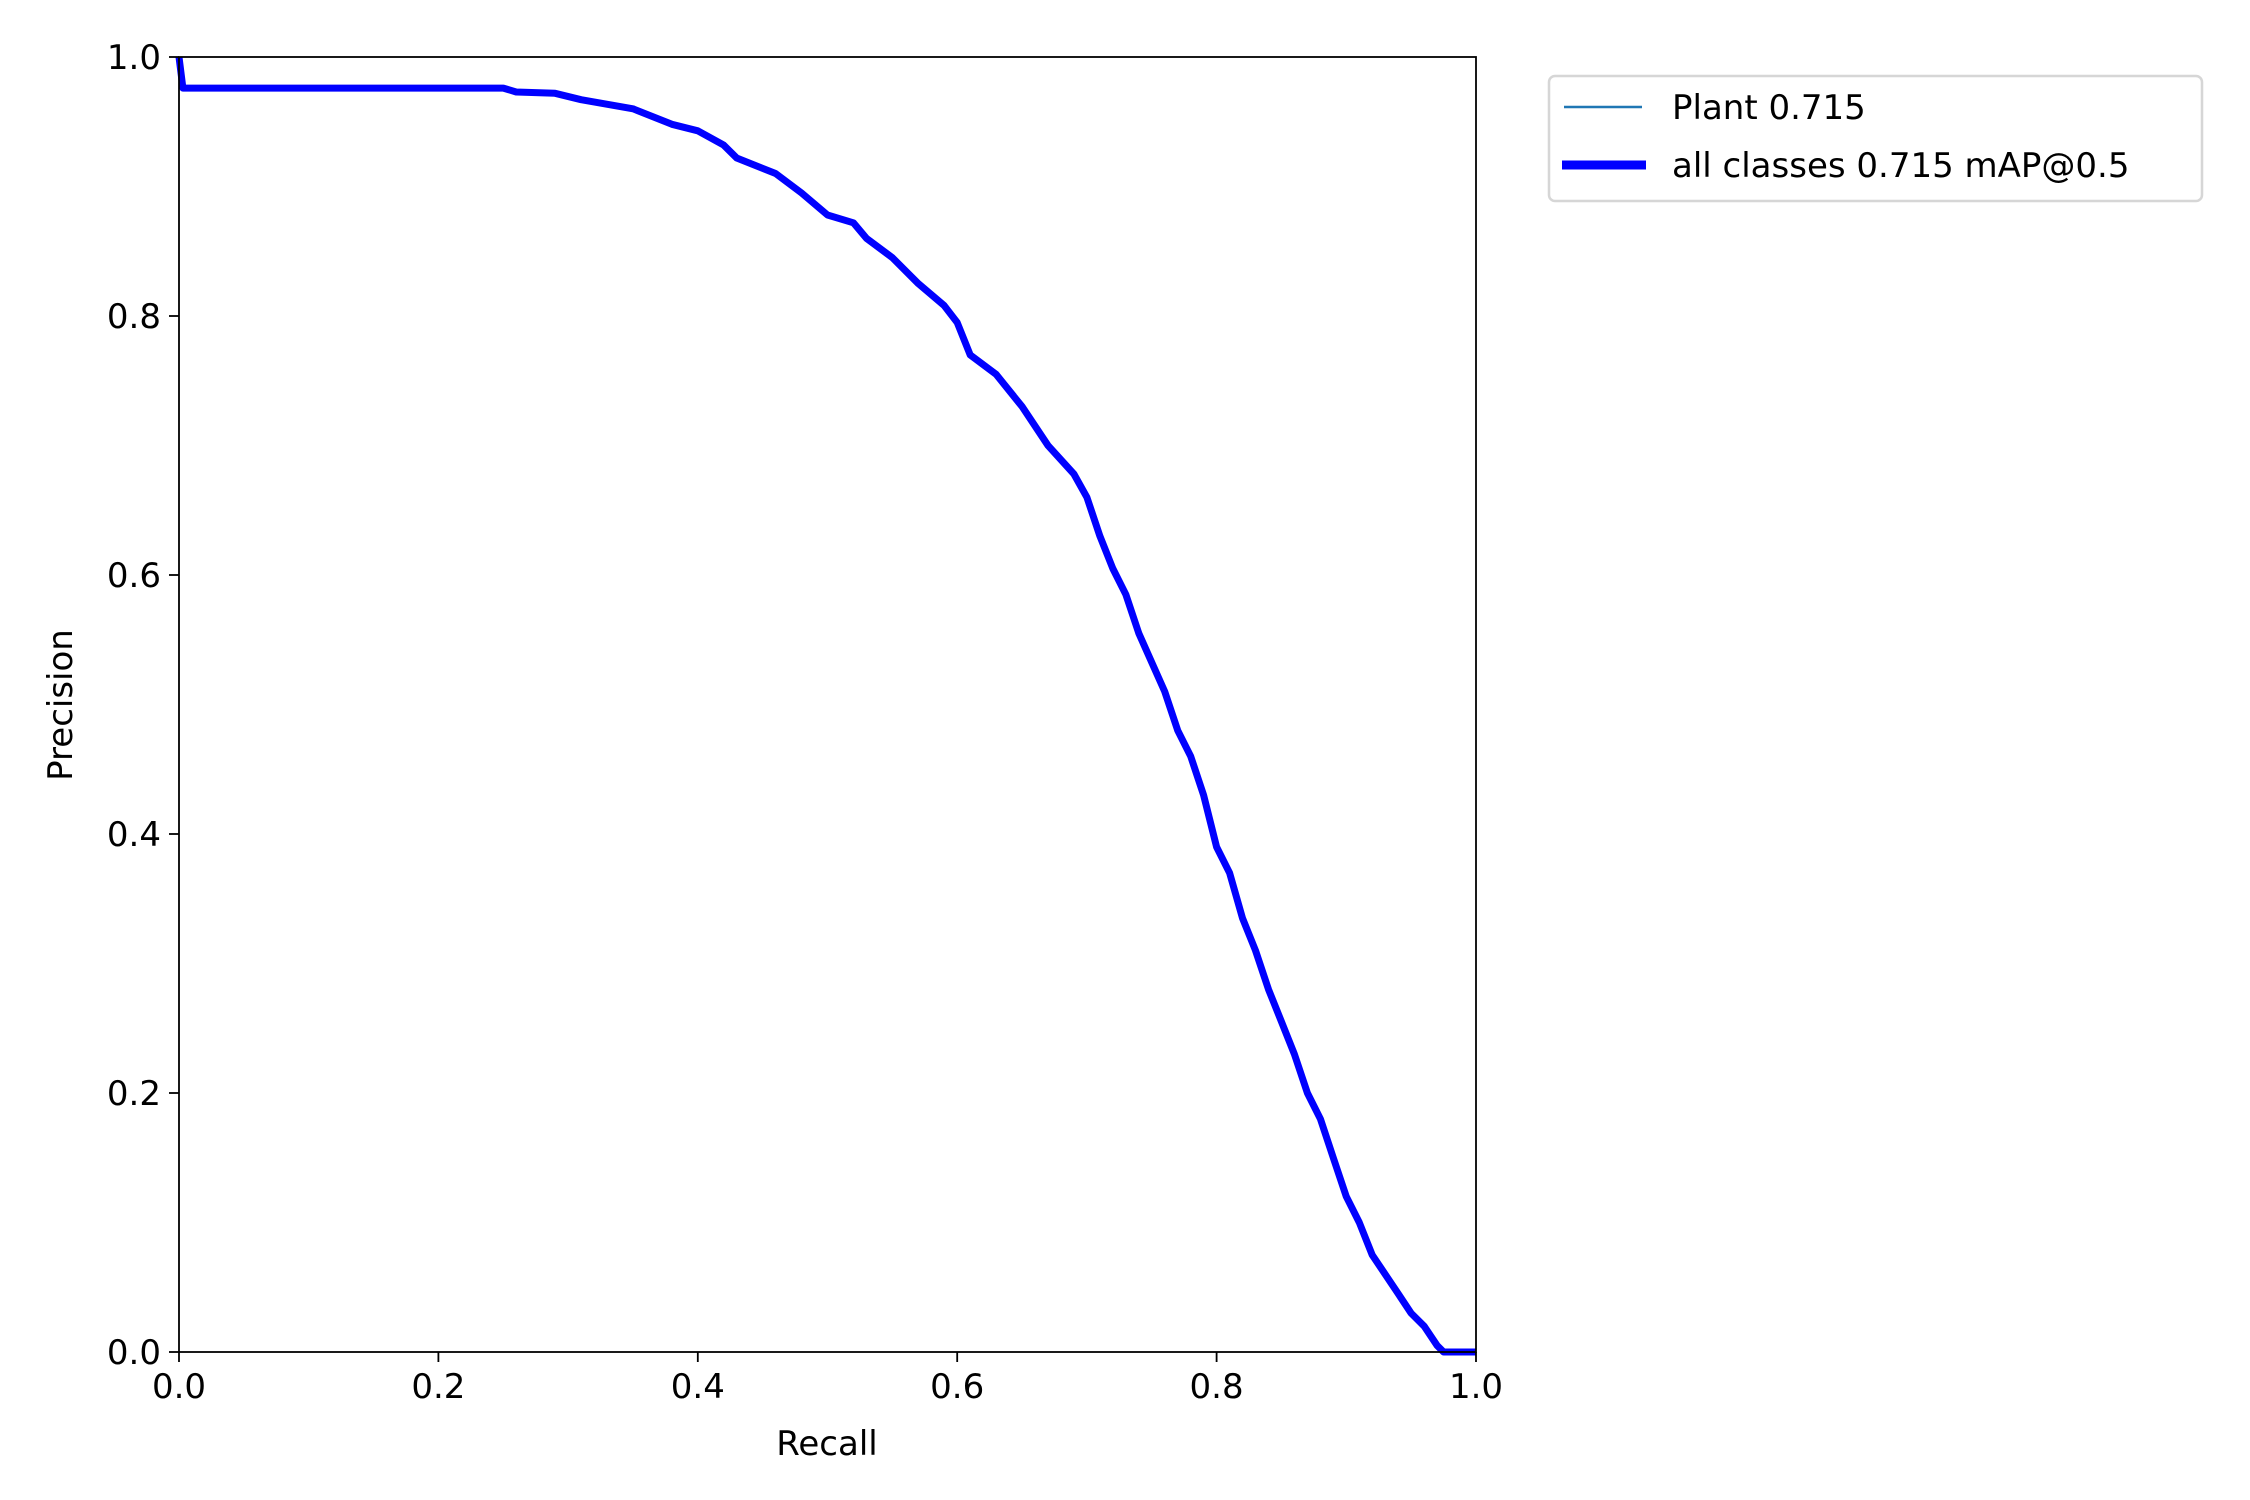  Describe the element at coordinates (134, 1094) in the screenshot. I see `y-tick-label: 0.2` at that location.